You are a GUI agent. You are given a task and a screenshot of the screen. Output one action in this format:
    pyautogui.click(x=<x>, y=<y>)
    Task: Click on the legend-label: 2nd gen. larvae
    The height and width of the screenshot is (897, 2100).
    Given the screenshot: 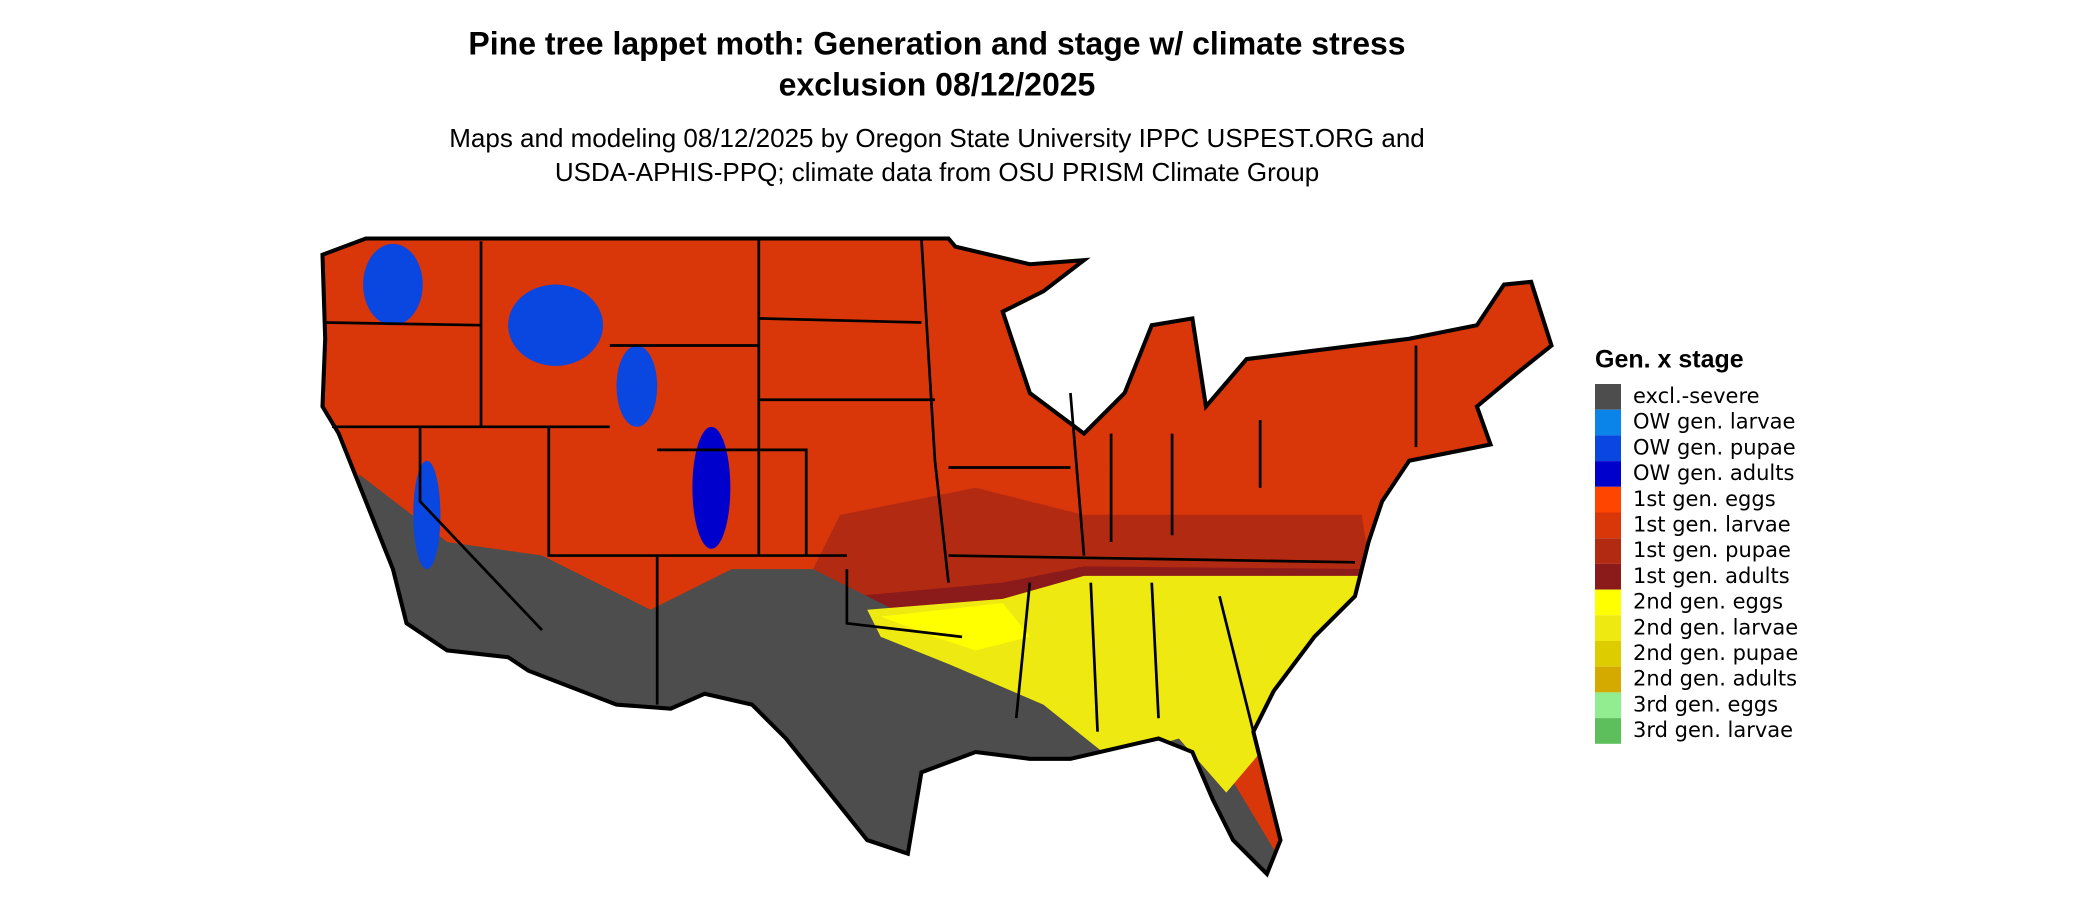 What is the action you would take?
    pyautogui.click(x=1715, y=627)
    